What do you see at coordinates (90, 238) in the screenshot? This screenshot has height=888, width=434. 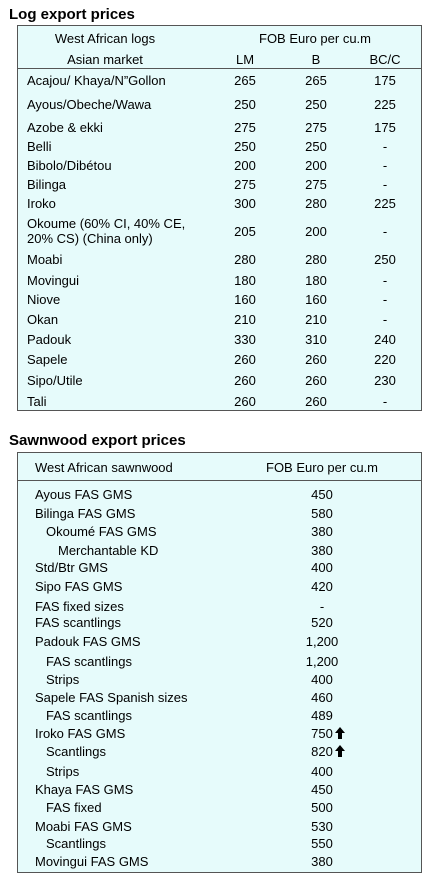 I see `row-label: 20% CS) (China only)` at bounding box center [90, 238].